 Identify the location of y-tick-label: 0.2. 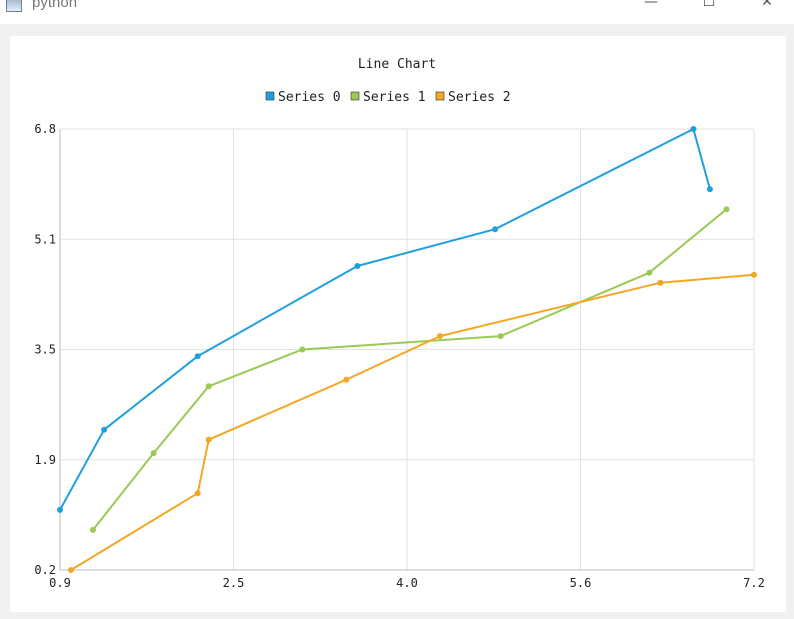
(45, 570).